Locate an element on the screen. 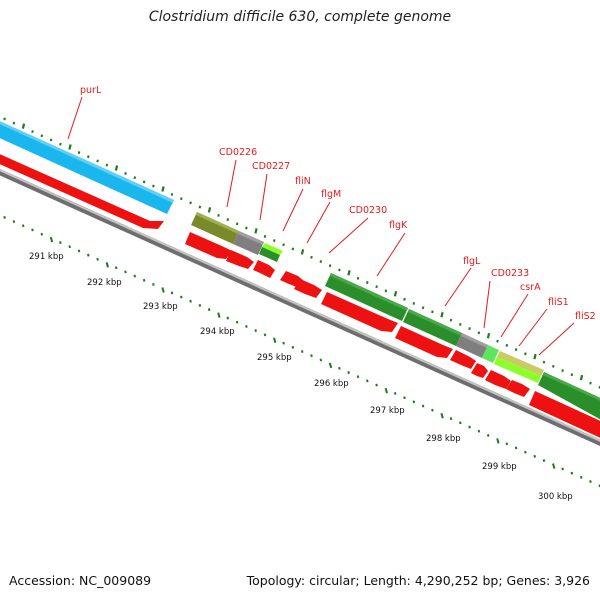  feature-flgL-dark-green is located at coordinates (432, 327).